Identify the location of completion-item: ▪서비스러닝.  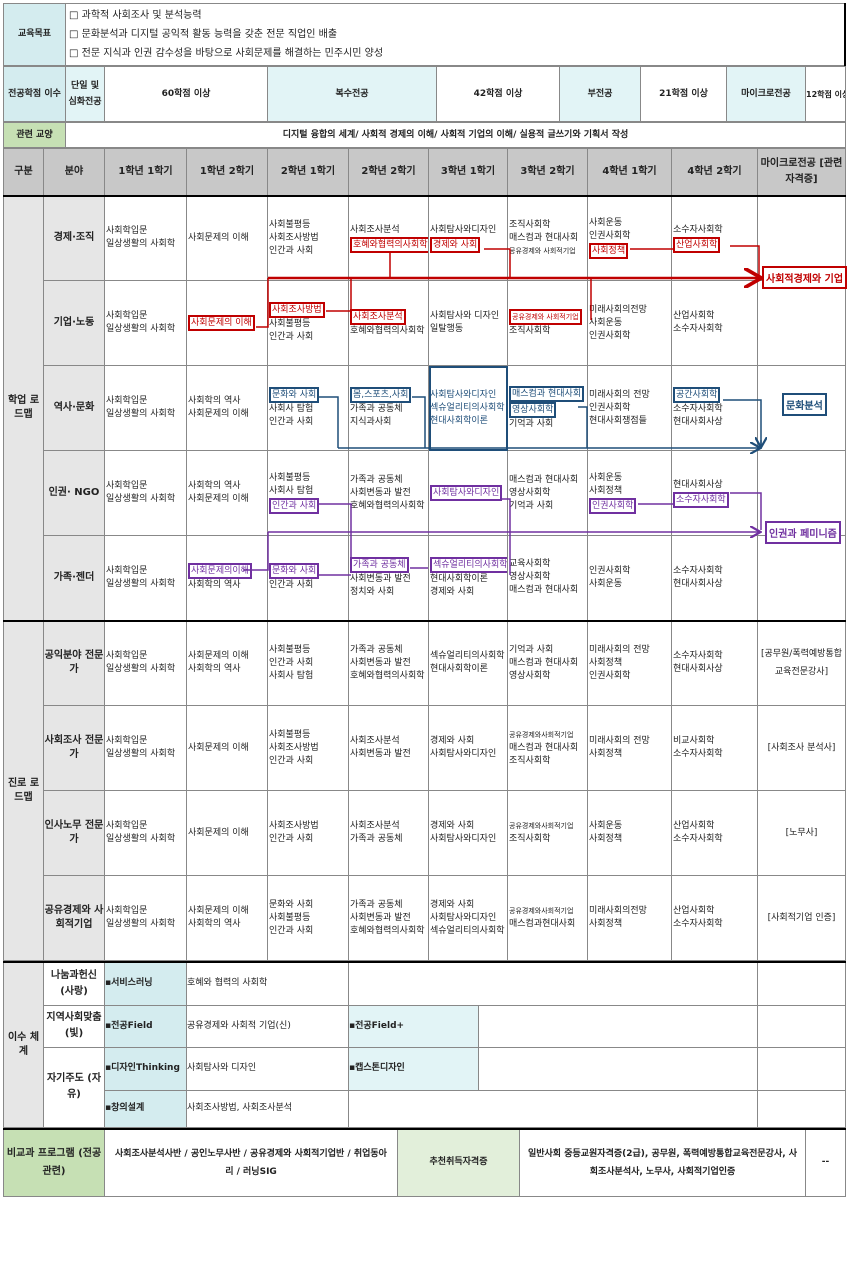
(145, 983).